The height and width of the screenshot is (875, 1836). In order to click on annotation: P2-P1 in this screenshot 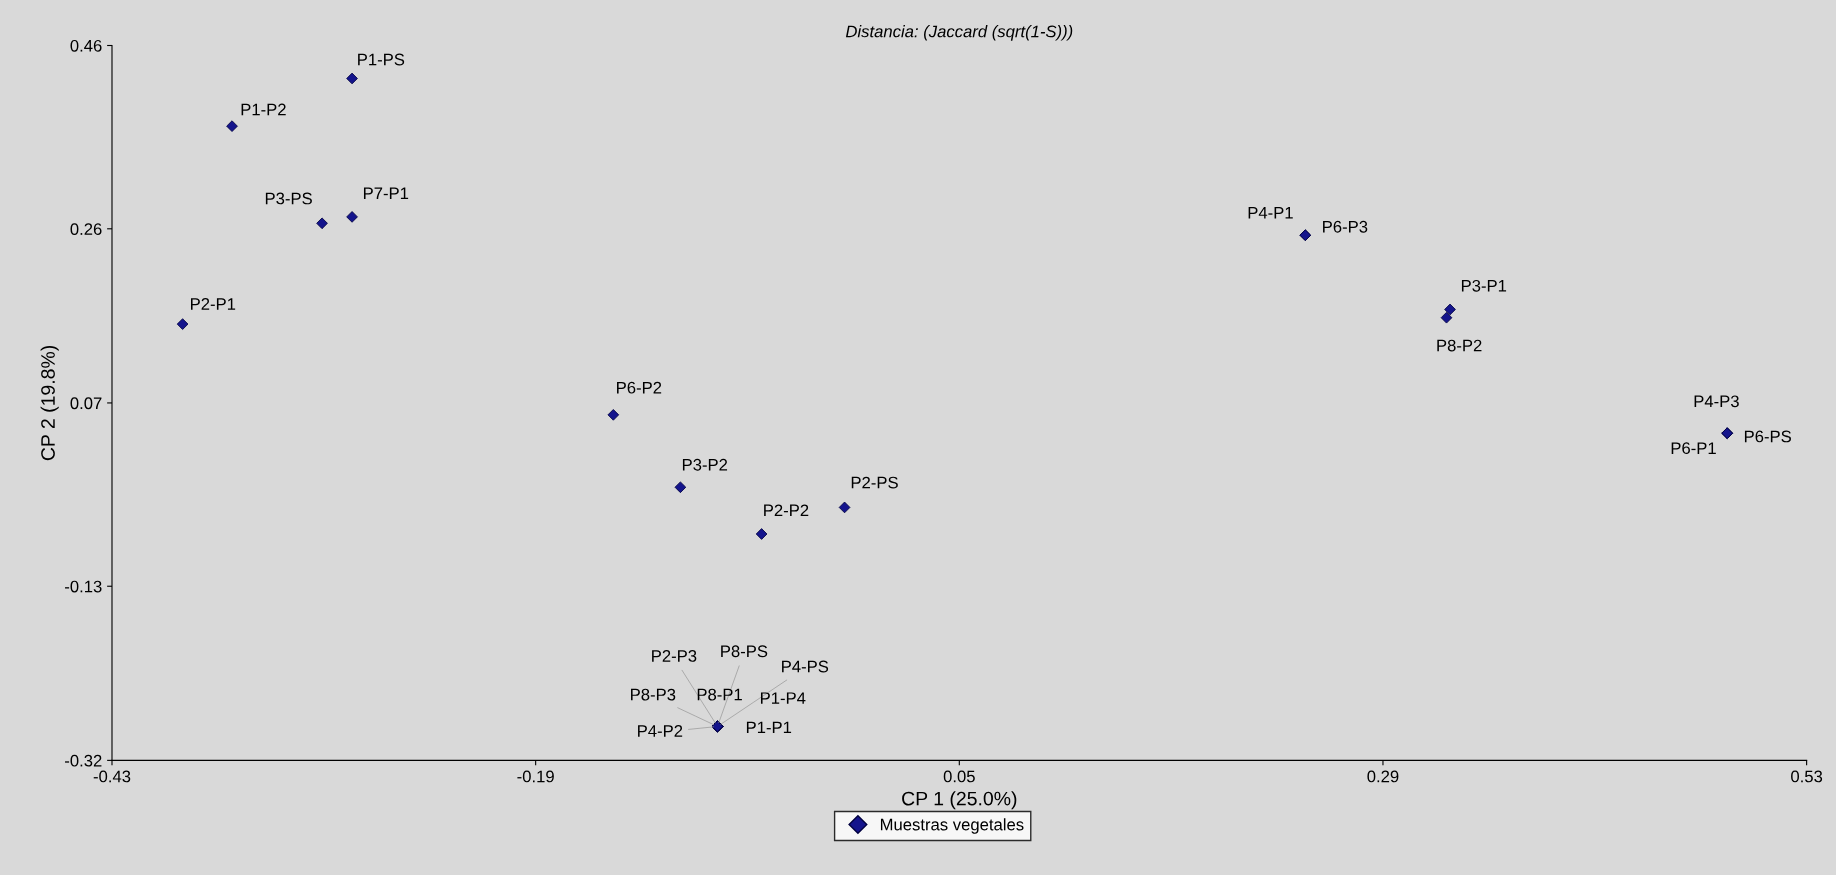, I will do `click(213, 304)`.